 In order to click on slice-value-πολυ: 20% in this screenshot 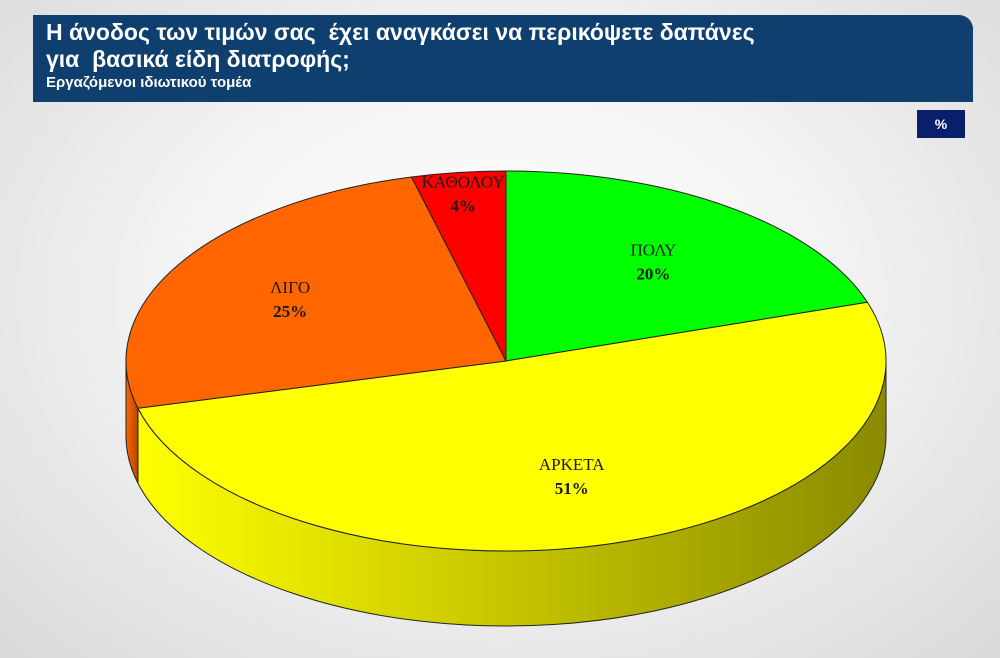, I will do `click(653, 274)`.